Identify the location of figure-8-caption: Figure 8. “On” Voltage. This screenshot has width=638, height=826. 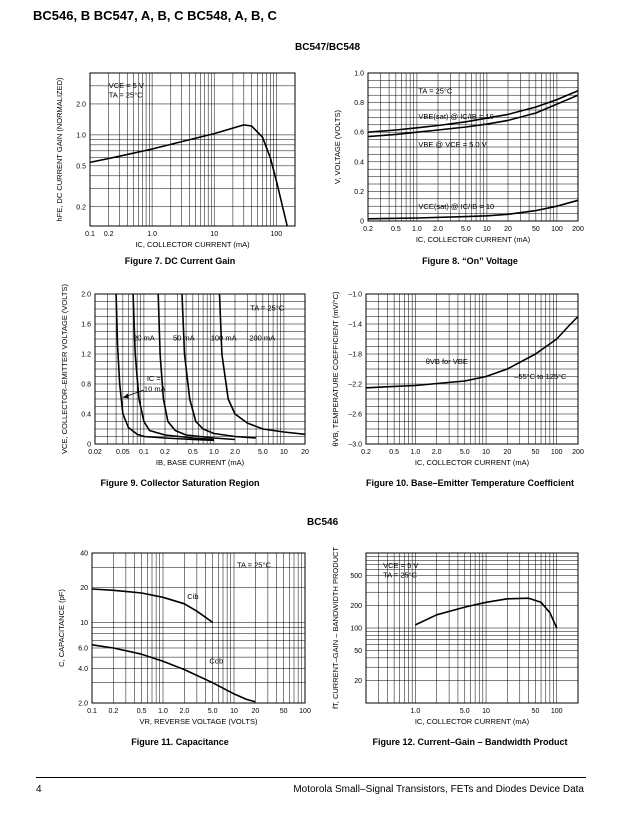
(470, 261).